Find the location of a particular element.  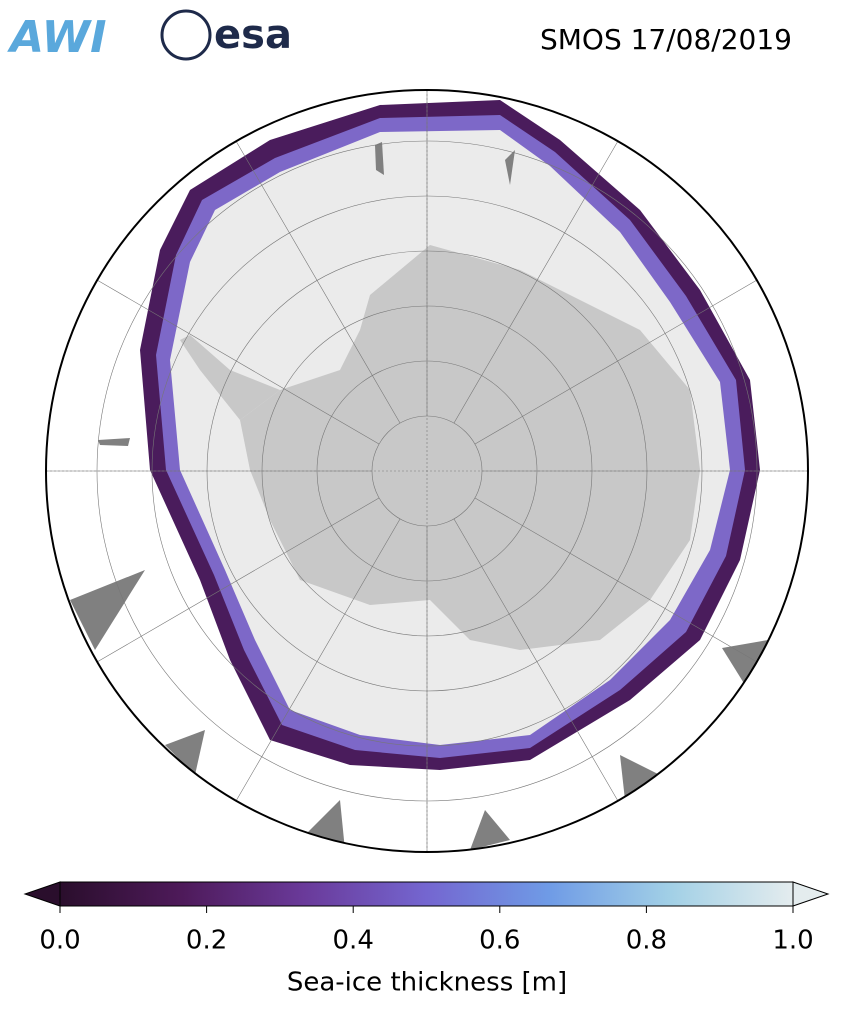

colorbar-tick-label: 1.0 is located at coordinates (792, 941).